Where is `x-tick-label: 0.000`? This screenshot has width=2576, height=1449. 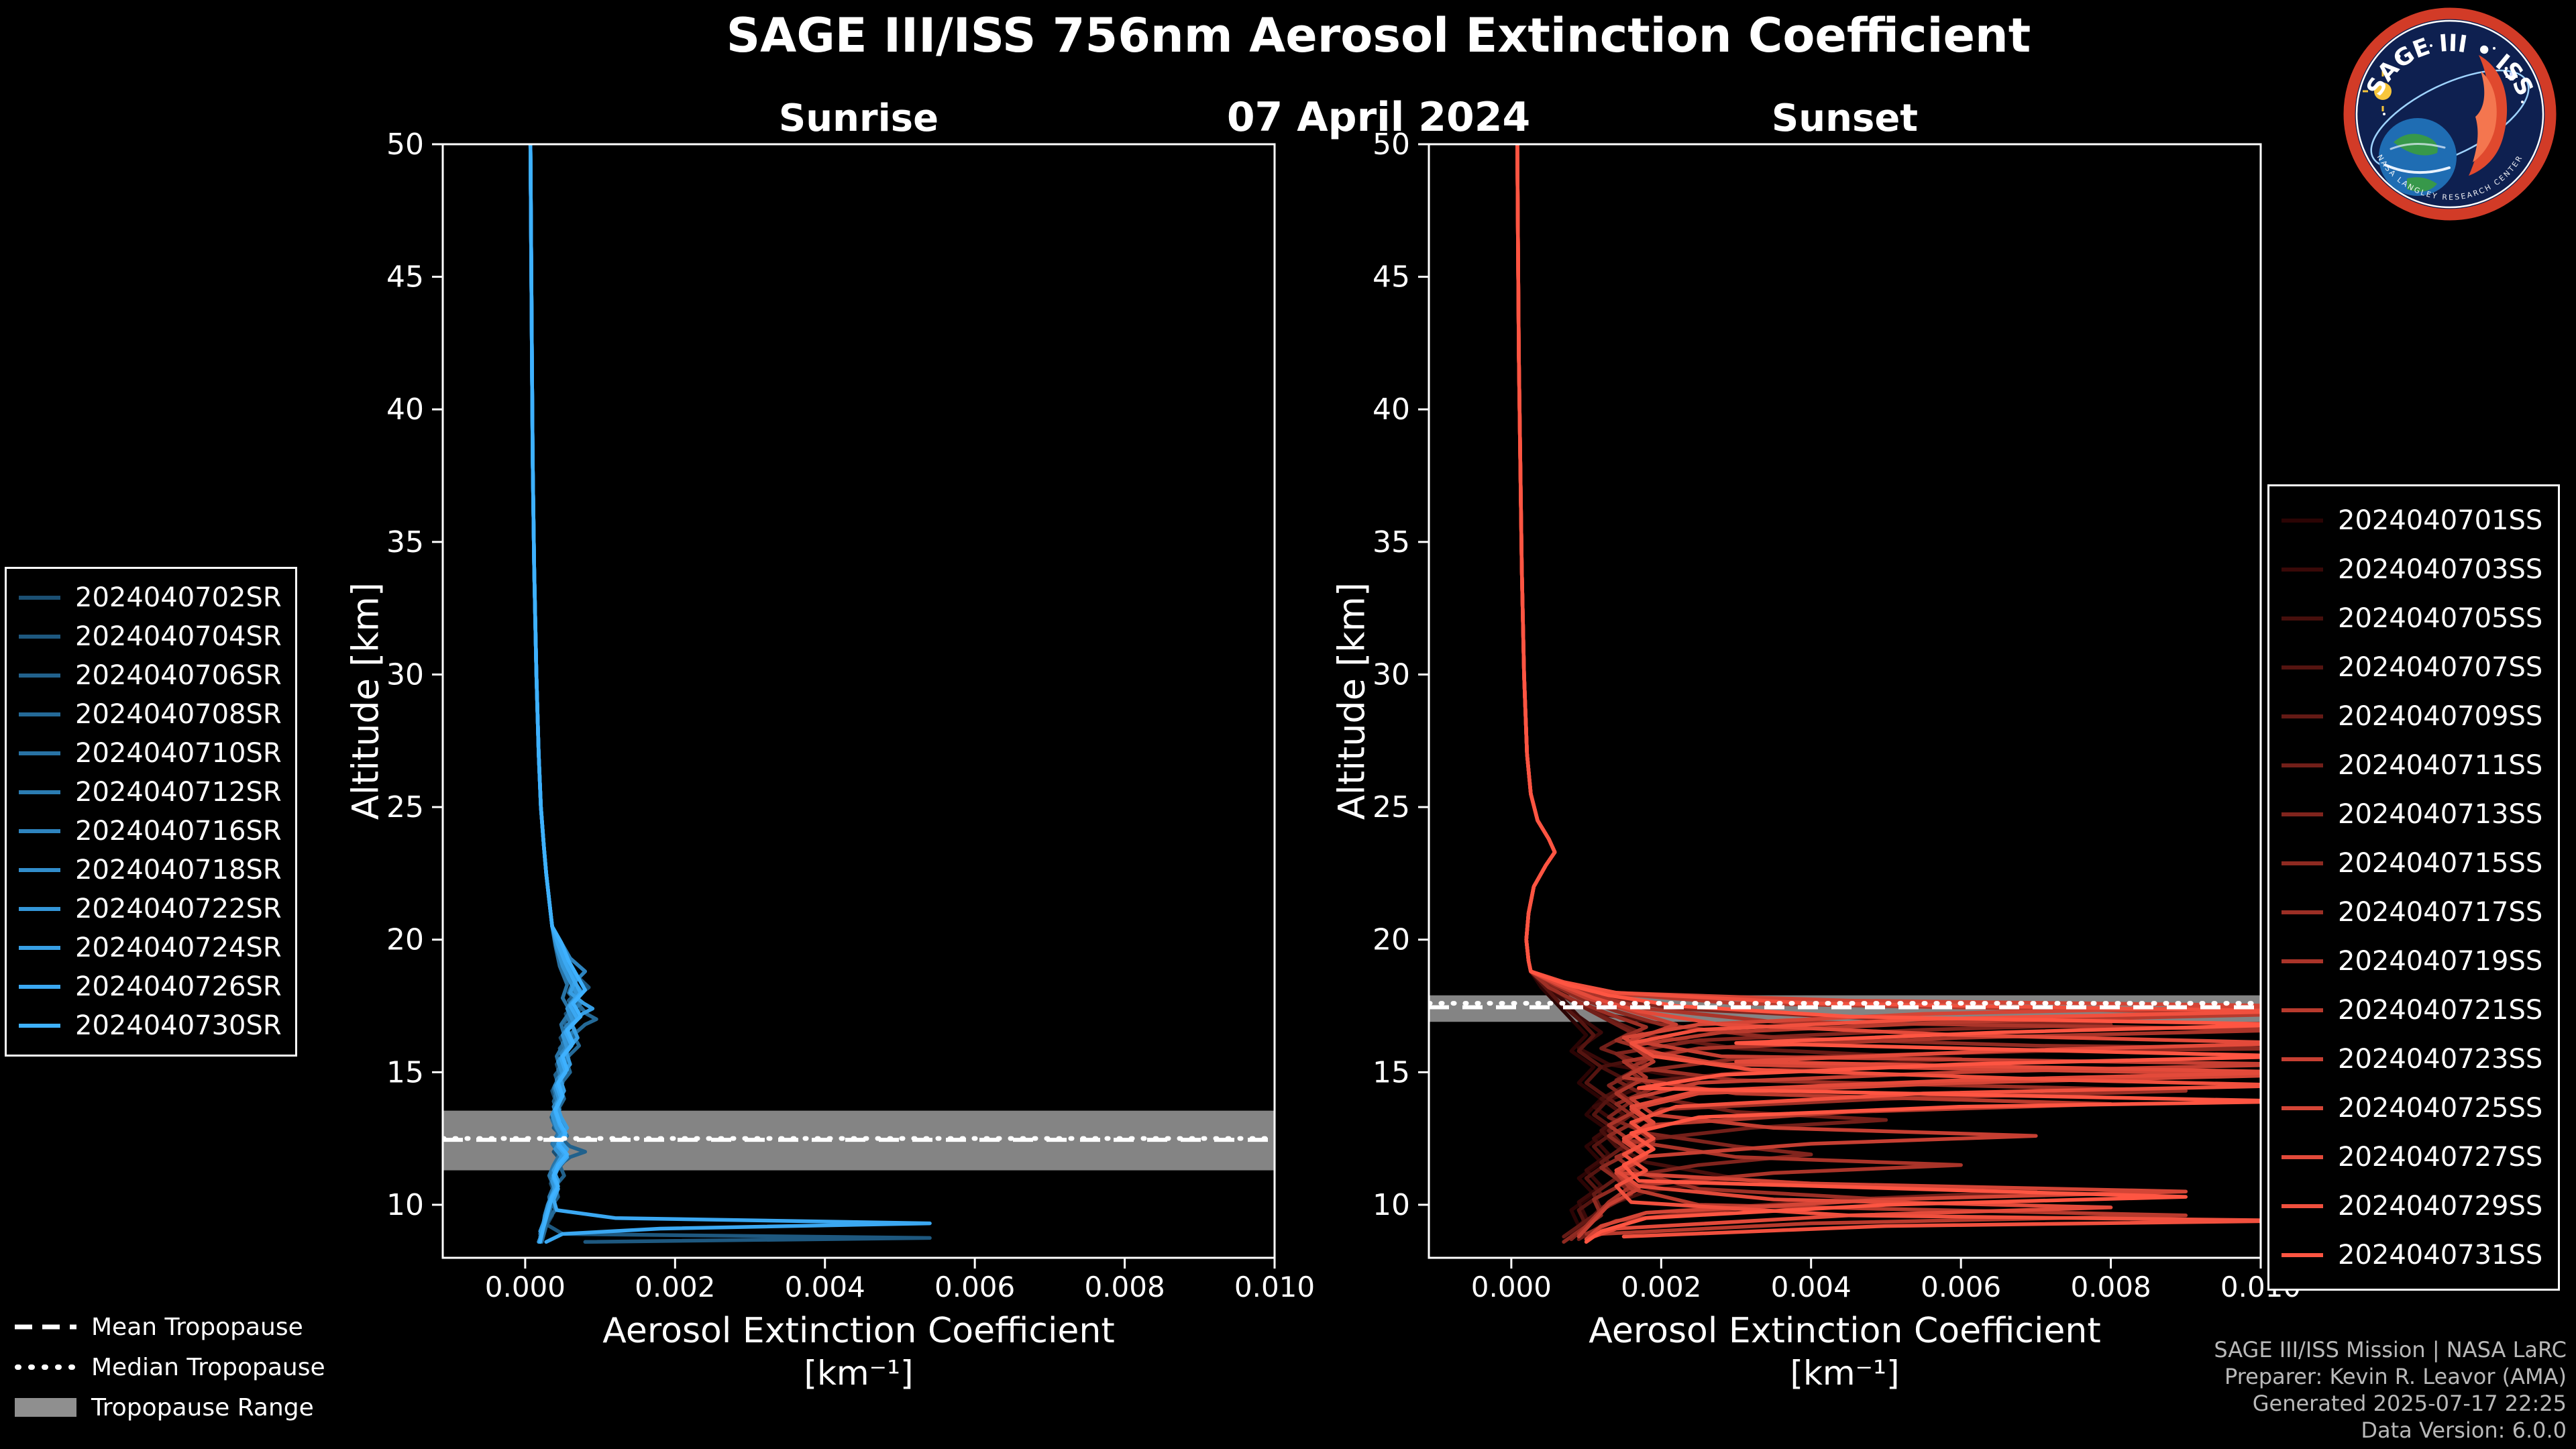
x-tick-label: 0.000 is located at coordinates (1511, 1287).